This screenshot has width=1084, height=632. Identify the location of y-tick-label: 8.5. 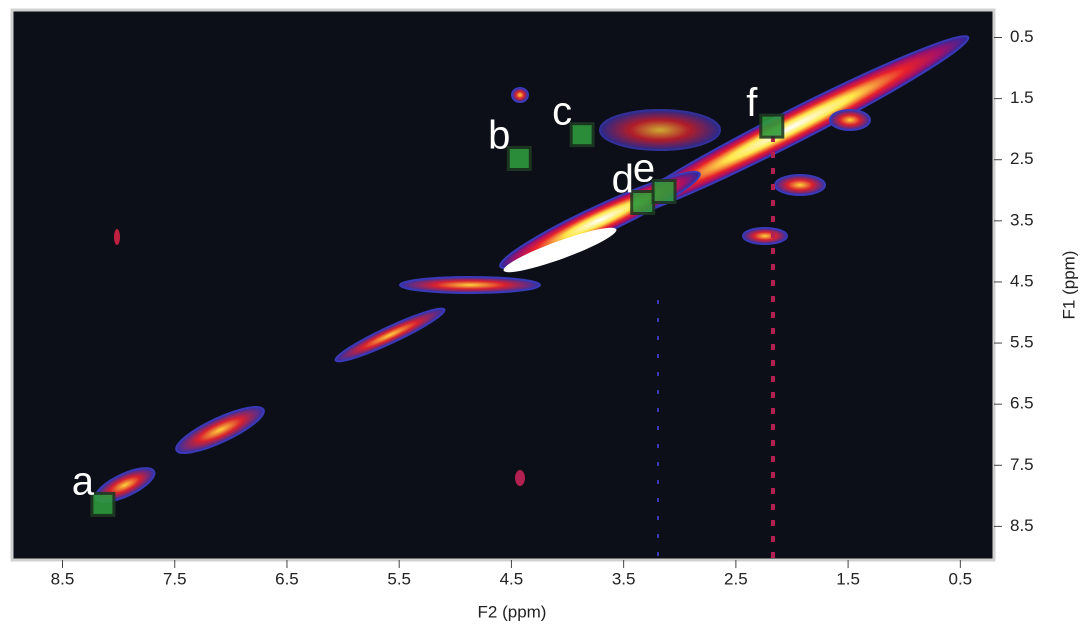
(1022, 525).